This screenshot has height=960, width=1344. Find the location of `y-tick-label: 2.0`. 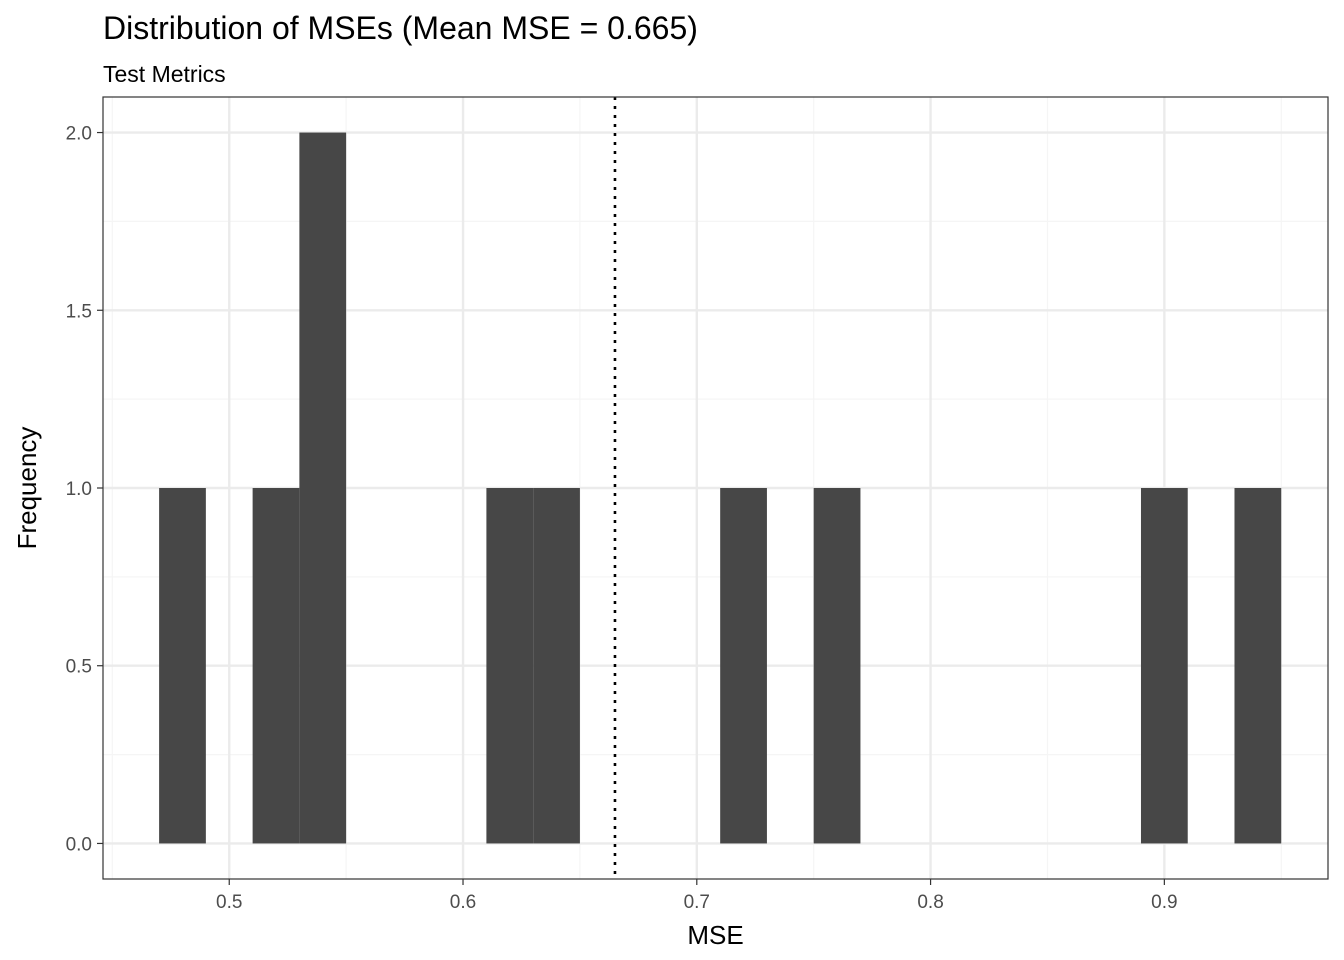

y-tick-label: 2.0 is located at coordinates (79, 134).